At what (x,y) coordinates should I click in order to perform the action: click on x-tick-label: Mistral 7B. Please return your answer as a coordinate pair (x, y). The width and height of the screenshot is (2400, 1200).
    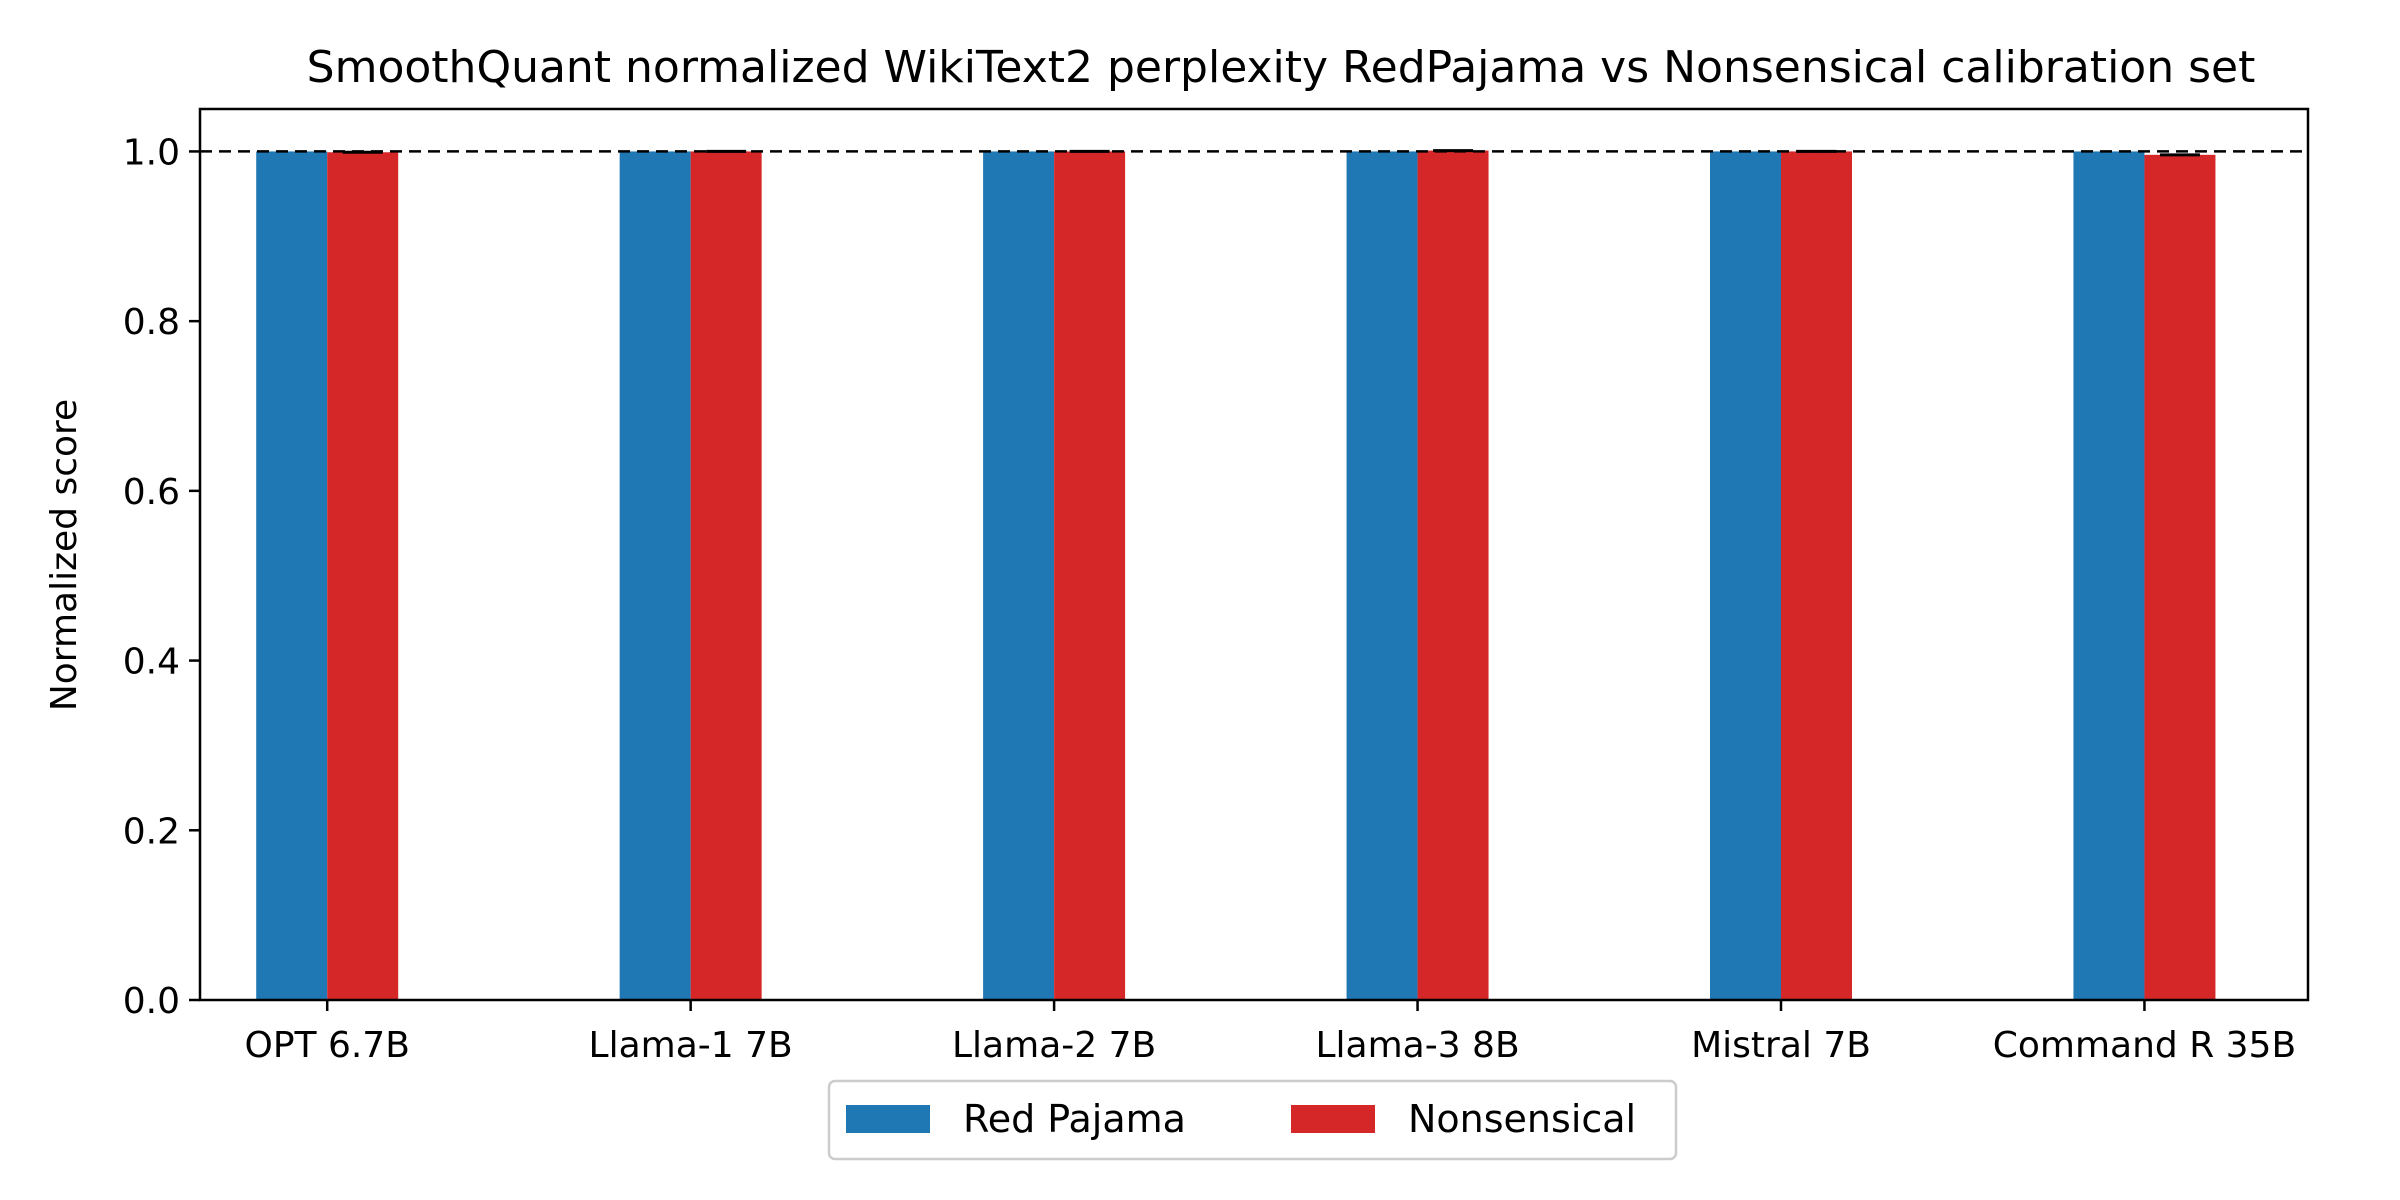
    Looking at the image, I should click on (1781, 1045).